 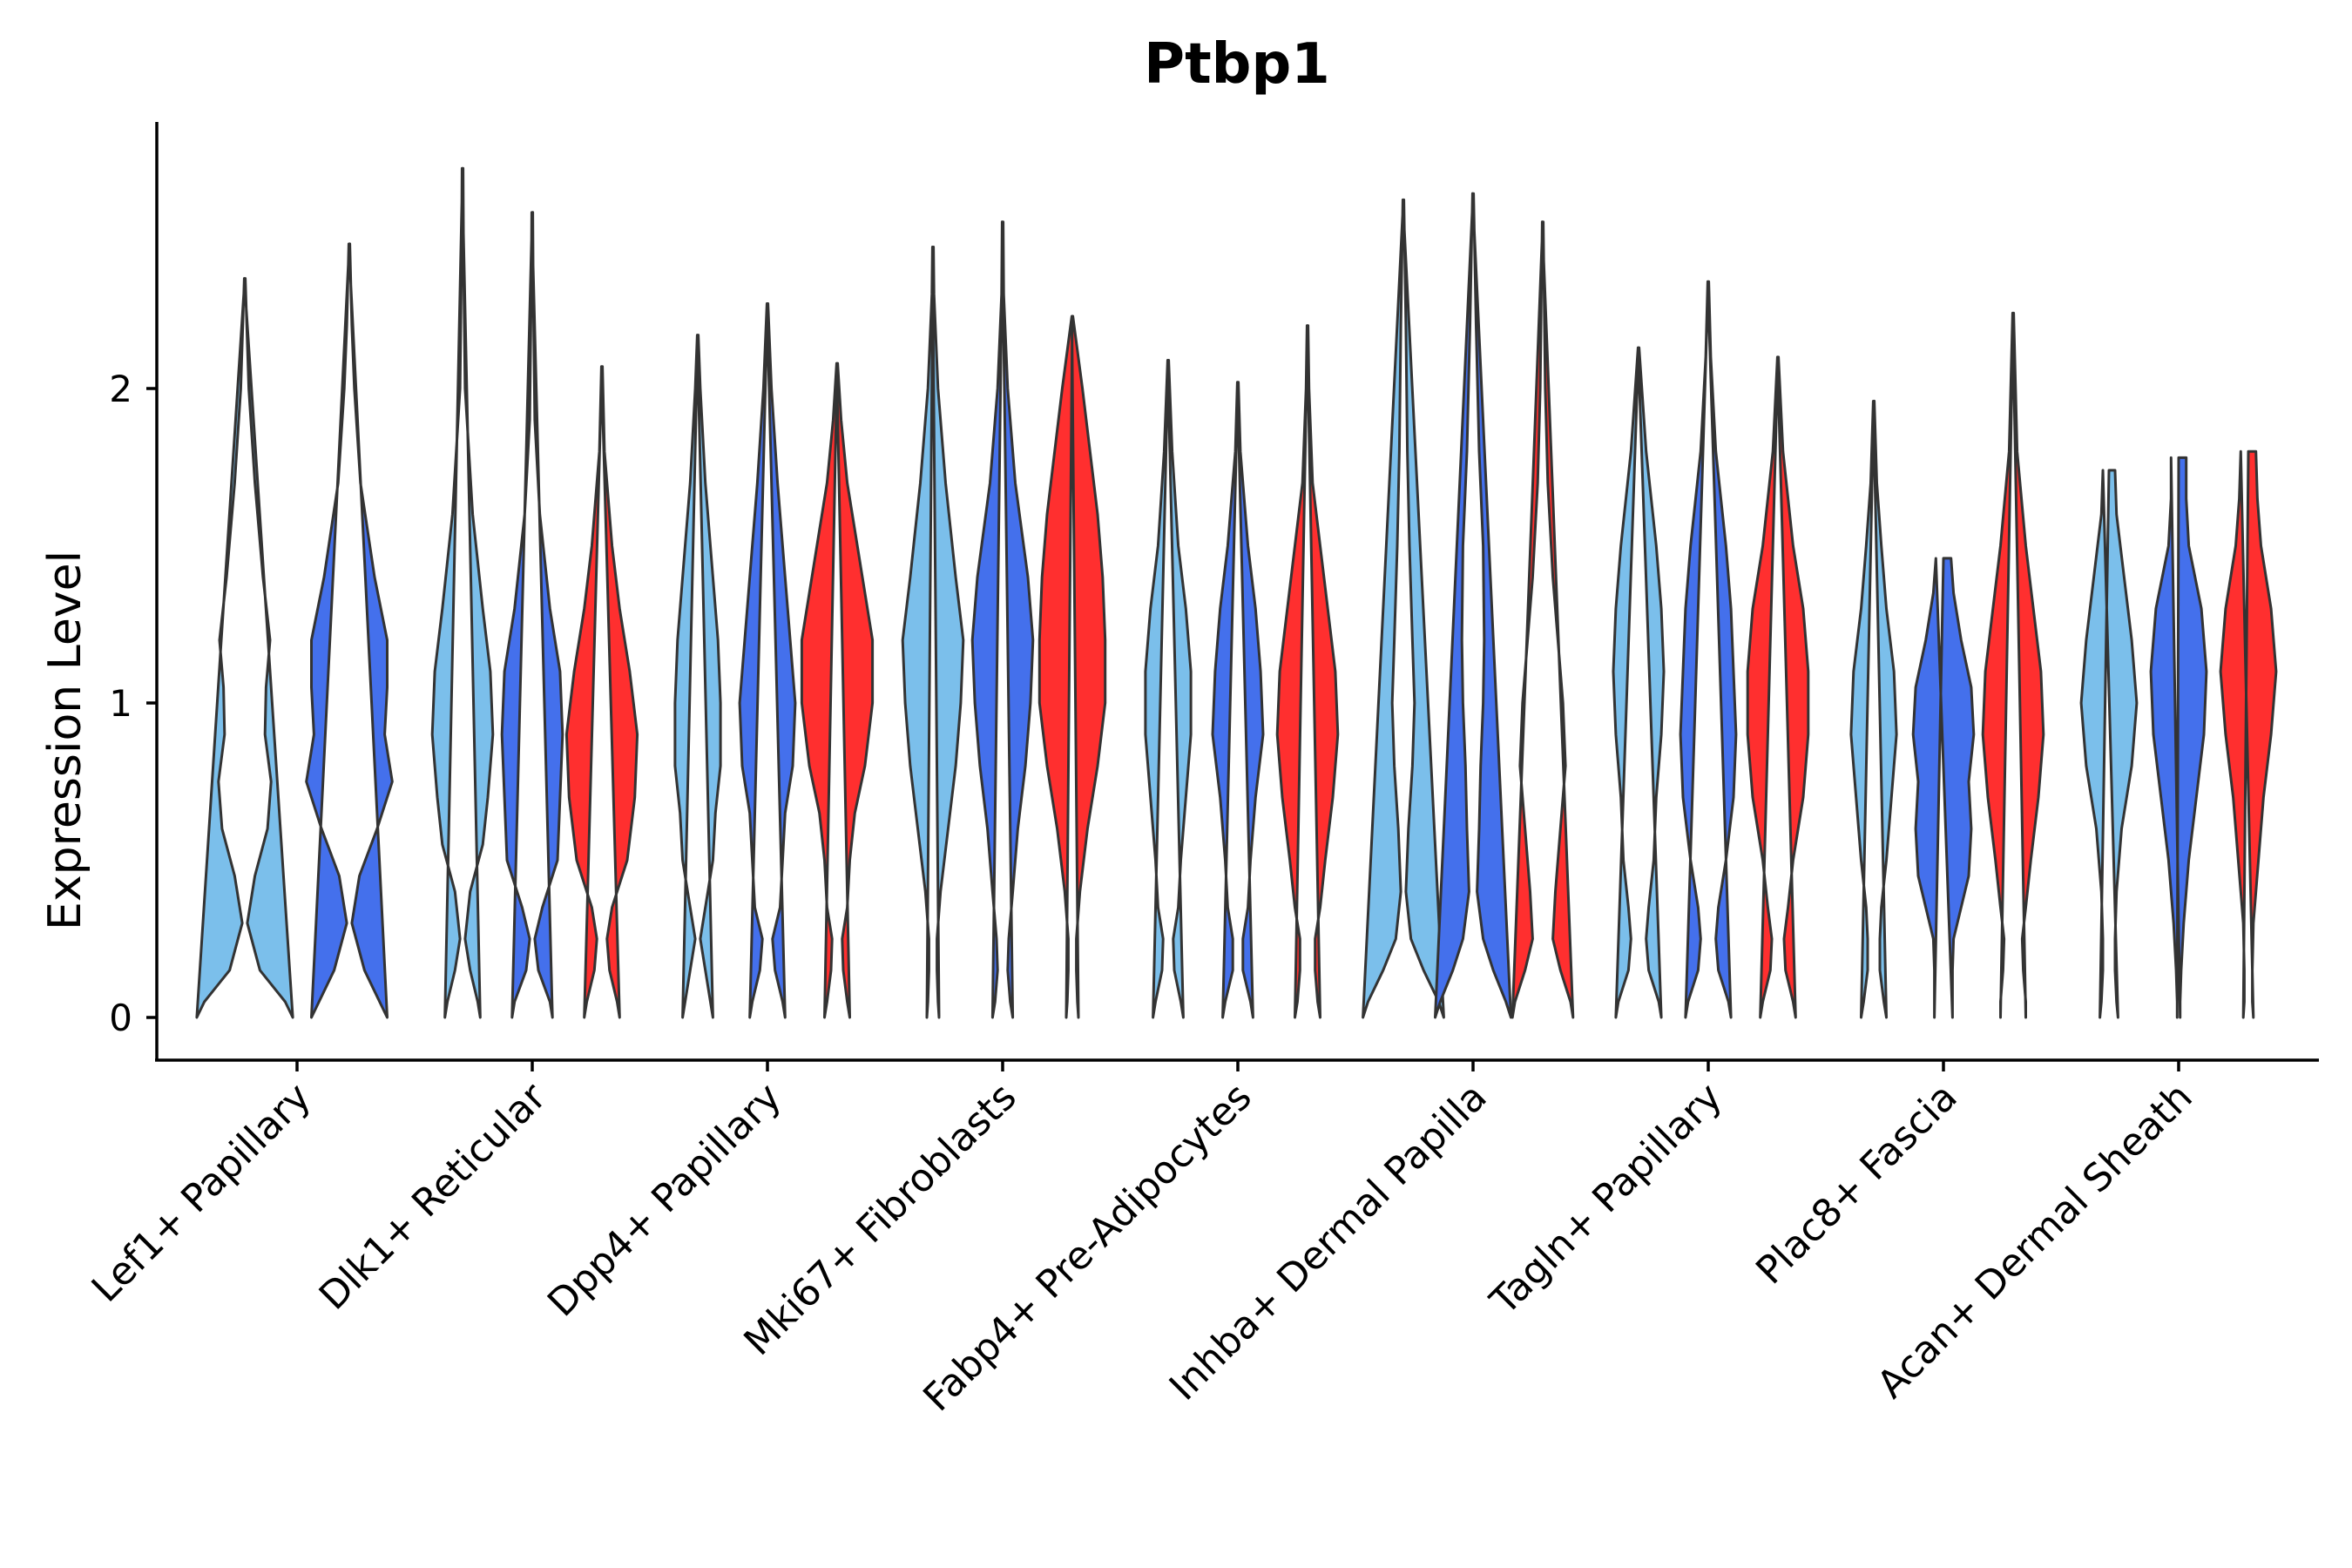 I want to click on x-tick-label: Dpp4+ Papillary, so click(x=664, y=1201).